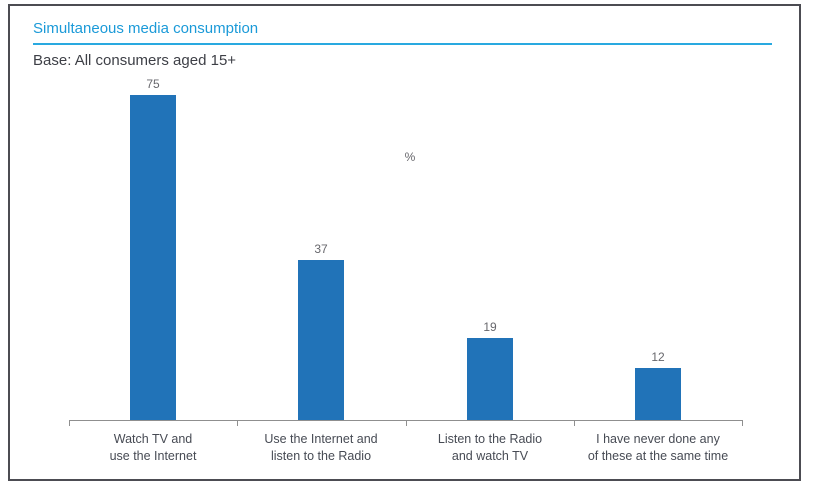 The image size is (815, 490). What do you see at coordinates (135, 60) in the screenshot?
I see `base-note: Base: All consumers aged 15+` at bounding box center [135, 60].